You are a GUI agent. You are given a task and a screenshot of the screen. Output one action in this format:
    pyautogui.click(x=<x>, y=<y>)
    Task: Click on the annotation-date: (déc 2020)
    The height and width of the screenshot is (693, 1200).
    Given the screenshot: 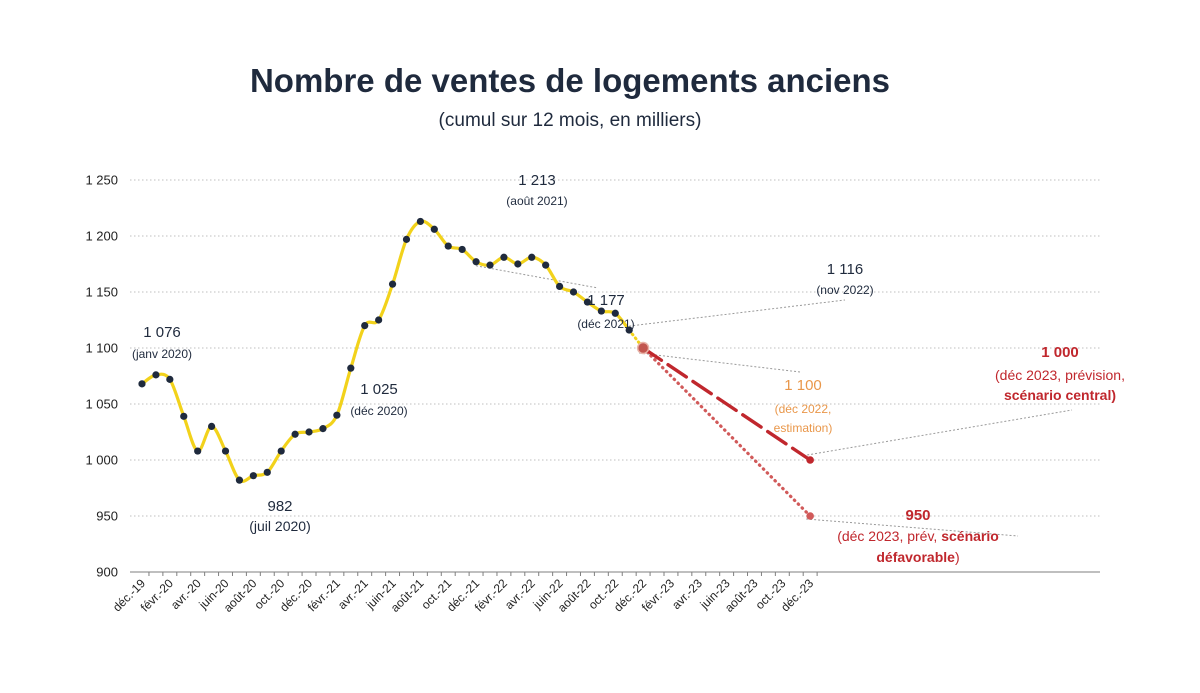 What is the action you would take?
    pyautogui.click(x=378, y=411)
    